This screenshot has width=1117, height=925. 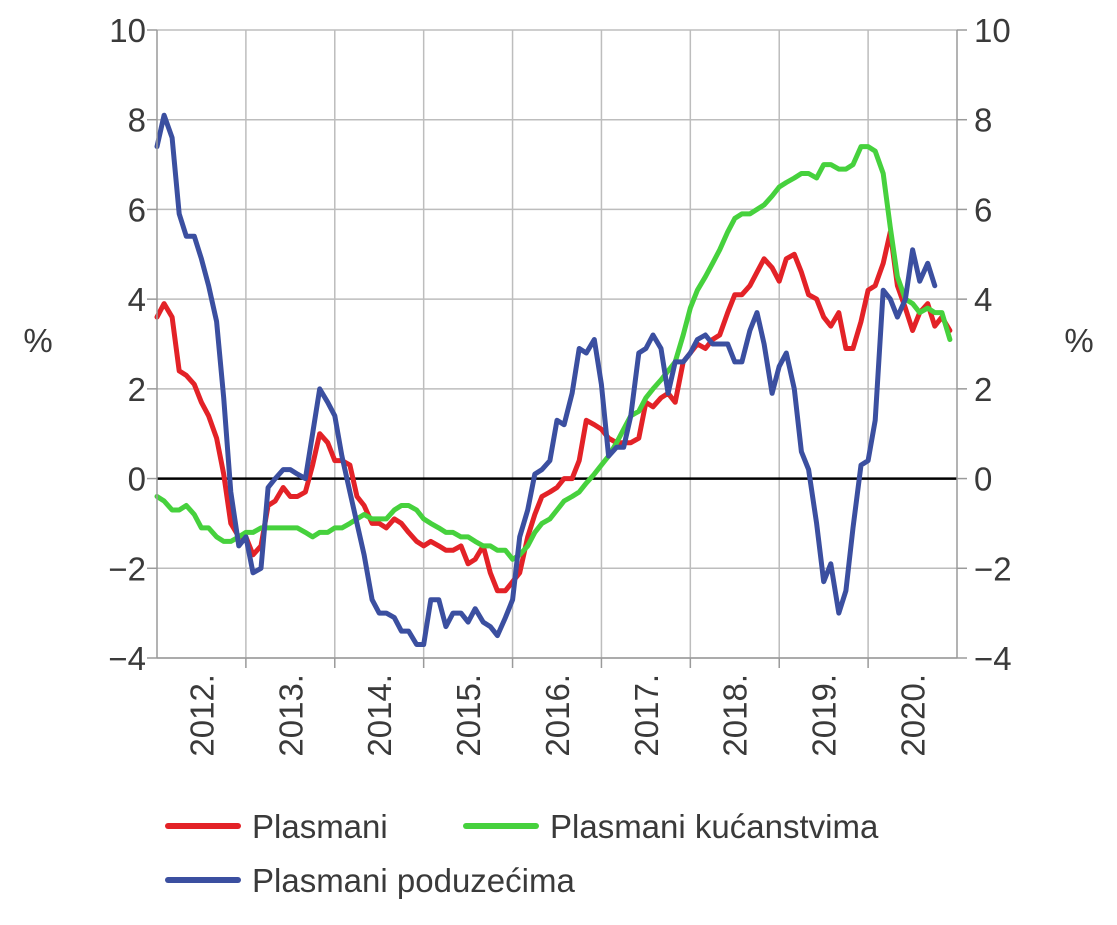 What do you see at coordinates (201, 715) in the screenshot?
I see `x-tick-label: 2012.` at bounding box center [201, 715].